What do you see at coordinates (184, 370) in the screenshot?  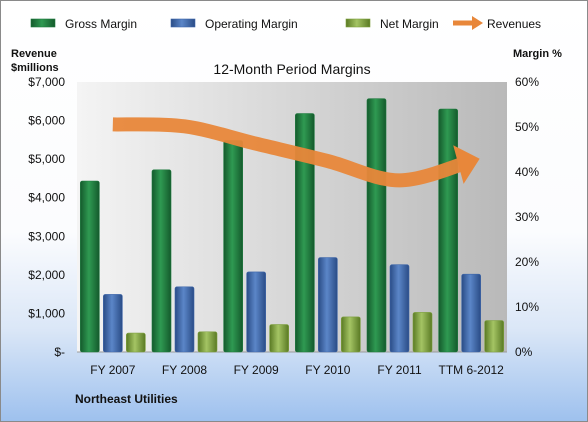 I see `category-label: FY 2008` at bounding box center [184, 370].